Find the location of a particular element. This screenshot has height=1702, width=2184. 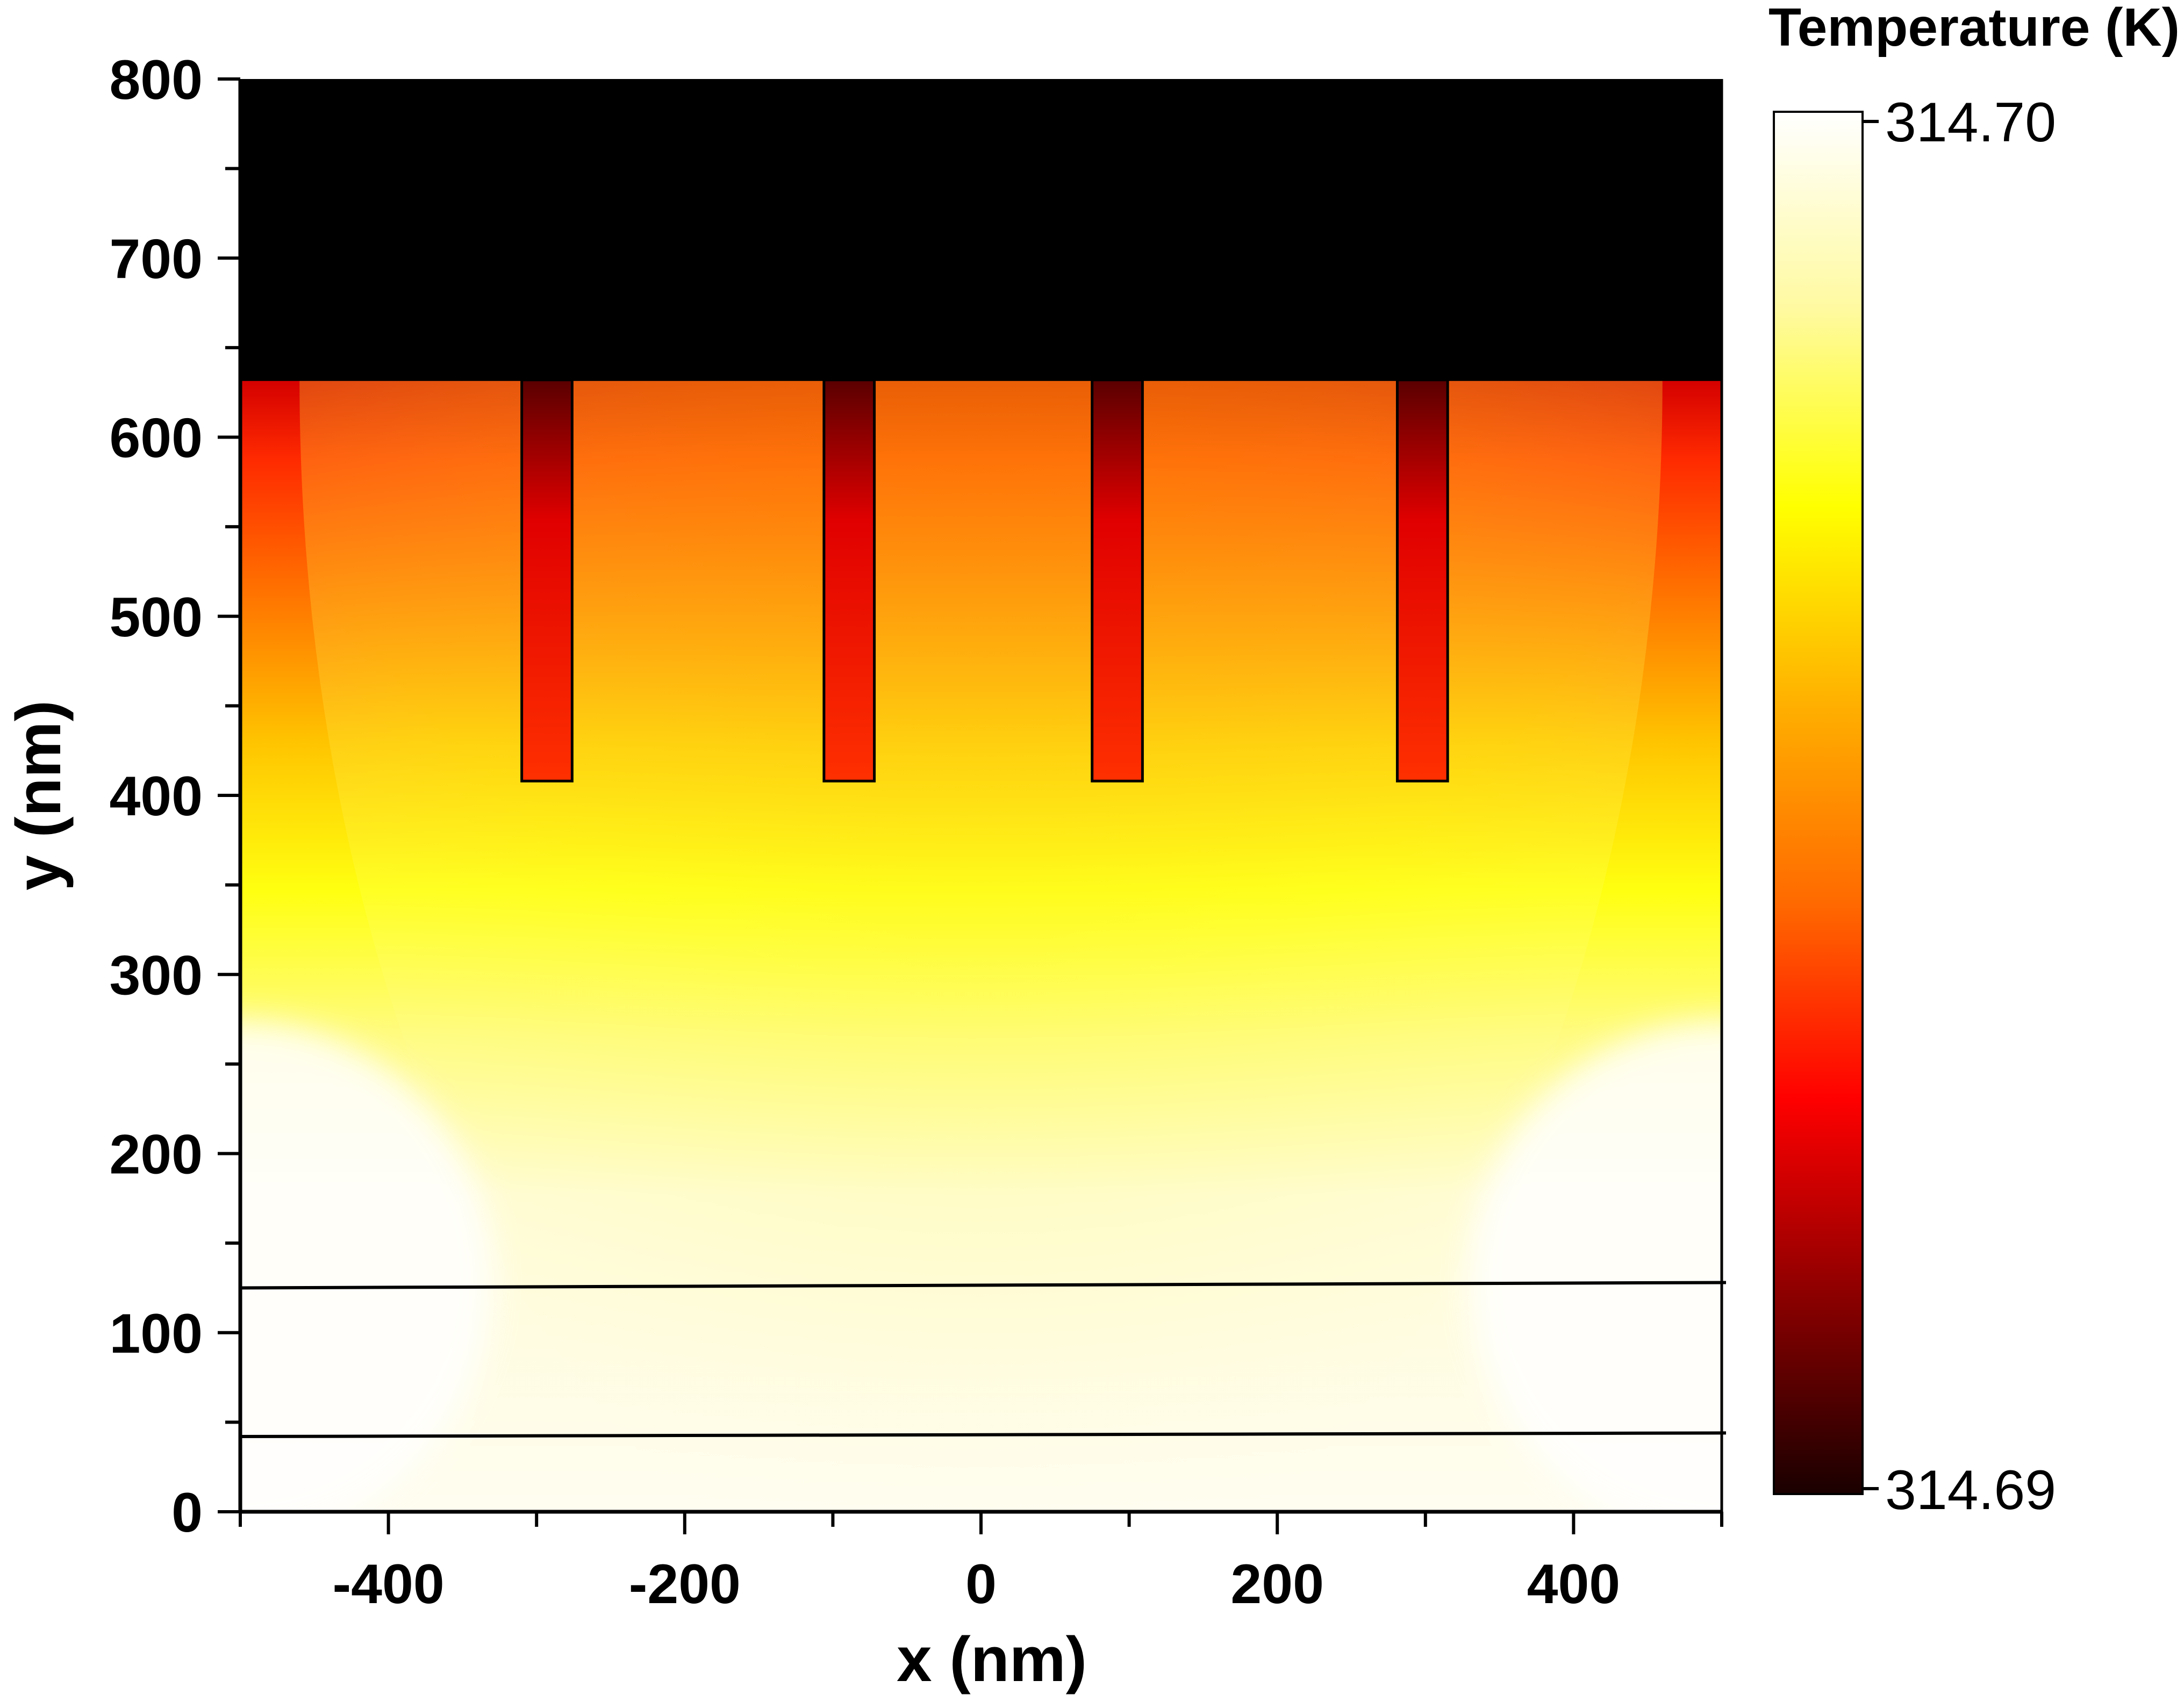

x-tick-label: 400 is located at coordinates (1574, 1584).